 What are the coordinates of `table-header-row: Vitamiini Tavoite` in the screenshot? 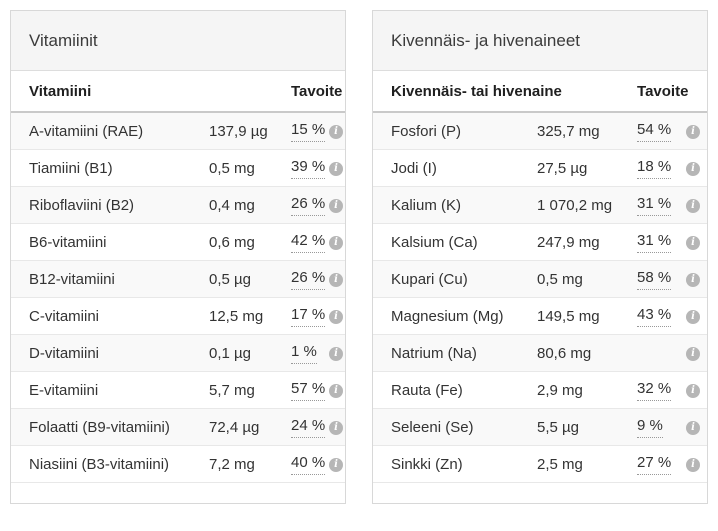 It's located at (178, 92).